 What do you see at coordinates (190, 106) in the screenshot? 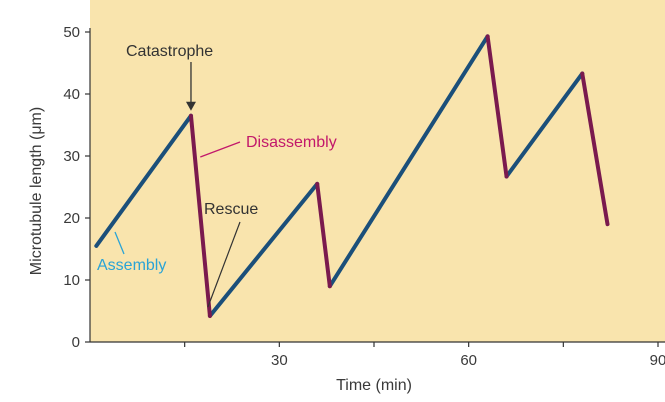
I see `arrowhead` at bounding box center [190, 106].